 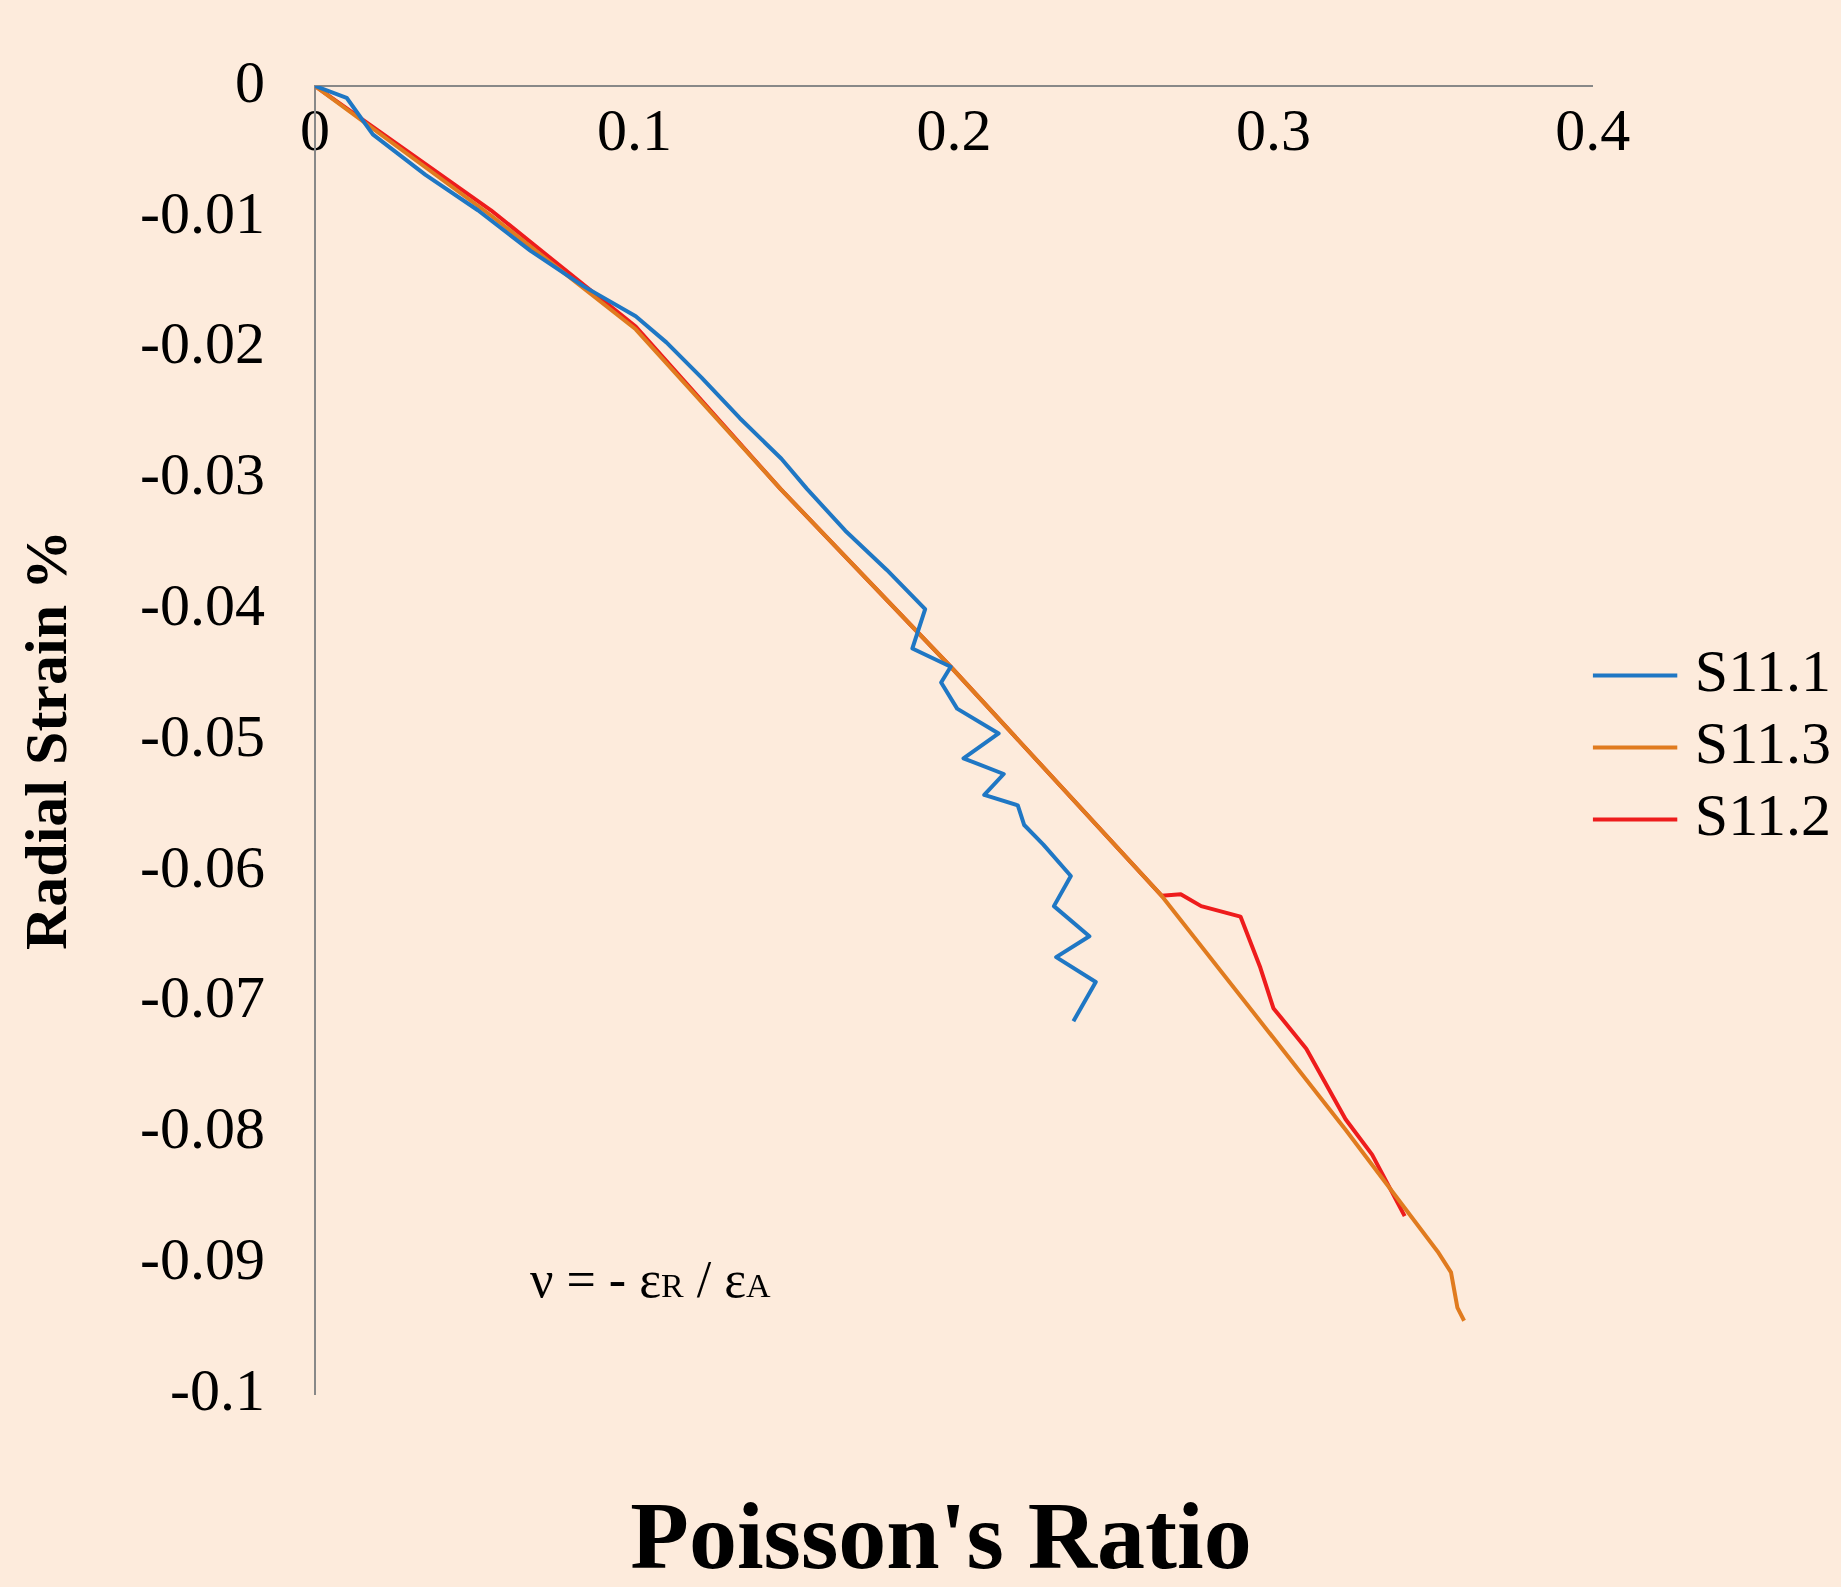 I want to click on y-tick-label: -0.09, so click(x=202, y=1258).